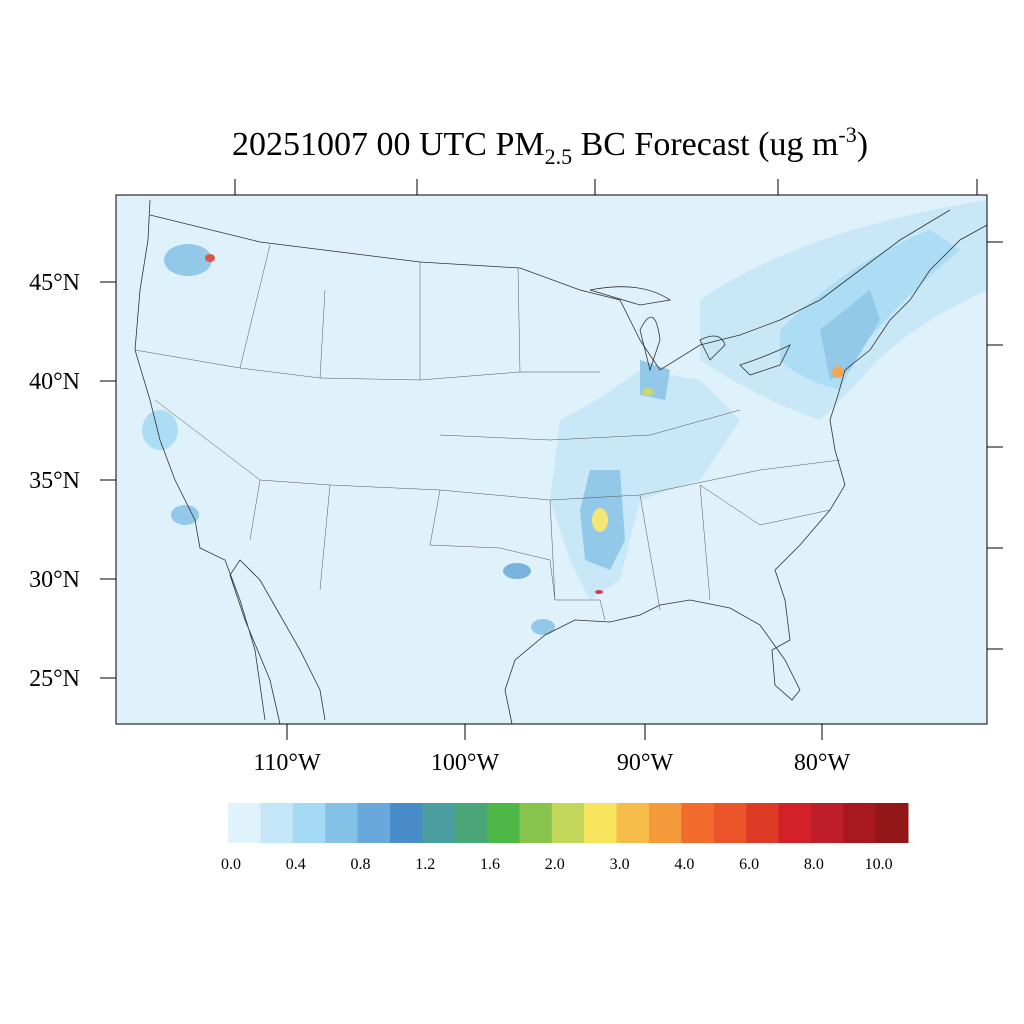 Image resolution: width=1024 pixels, height=1024 pixels. Describe the element at coordinates (645, 763) in the screenshot. I see `lon-label: 90°W` at that location.